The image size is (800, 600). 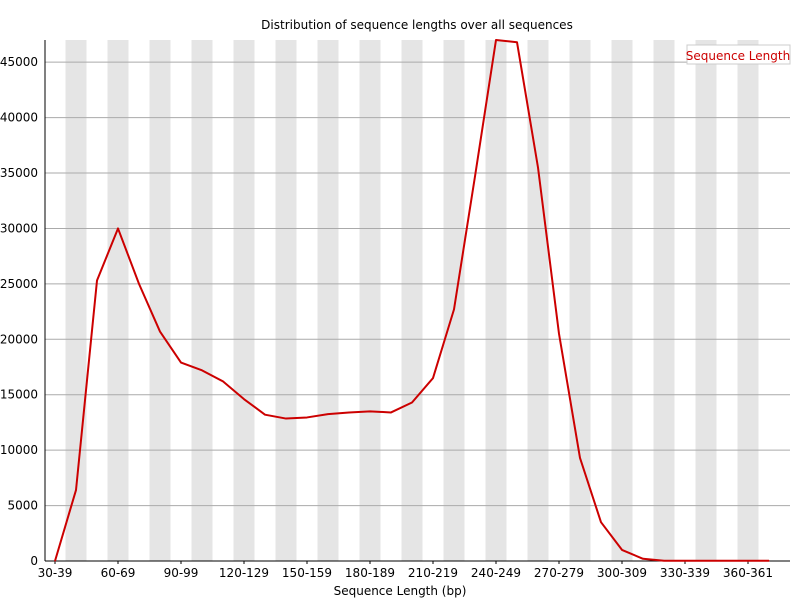 I want to click on x-axis-label: Sequence Length (bp), so click(x=400, y=591).